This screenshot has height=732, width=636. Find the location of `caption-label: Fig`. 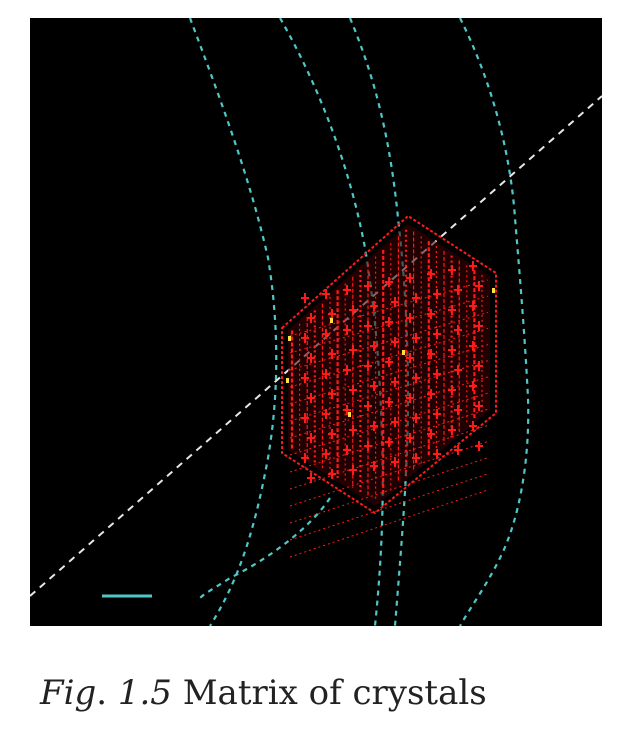

caption-label: Fig is located at coordinates (68, 693).